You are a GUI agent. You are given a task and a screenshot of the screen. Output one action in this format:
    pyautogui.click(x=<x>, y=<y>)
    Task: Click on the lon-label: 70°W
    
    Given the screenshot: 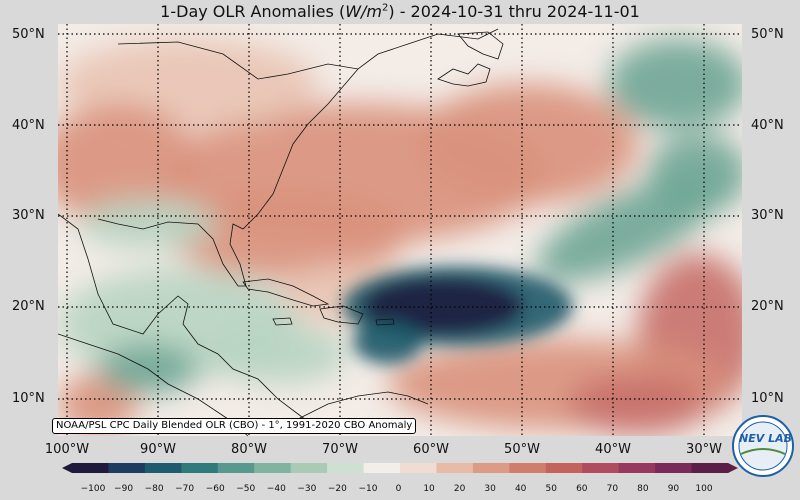 What is the action you would take?
    pyautogui.click(x=340, y=449)
    